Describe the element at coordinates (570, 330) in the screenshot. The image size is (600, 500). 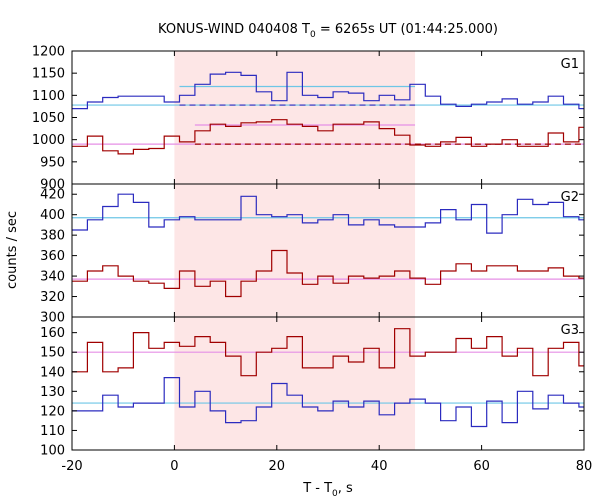
I see `panel-label: G3` at that location.